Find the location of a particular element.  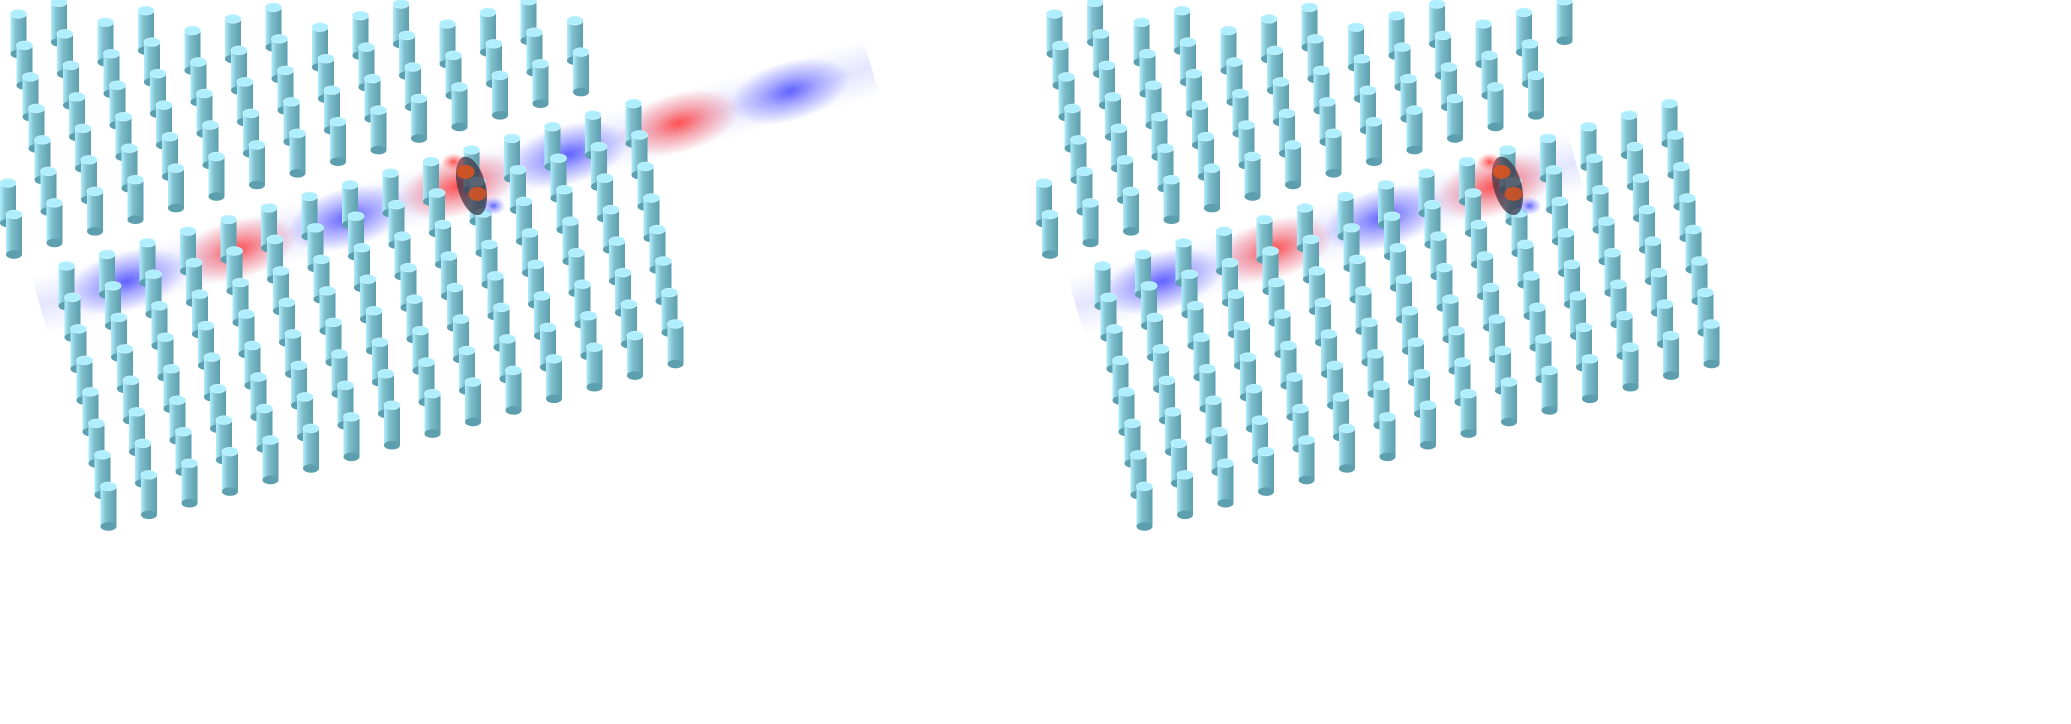

field-lobe-blue is located at coordinates (790, 91).